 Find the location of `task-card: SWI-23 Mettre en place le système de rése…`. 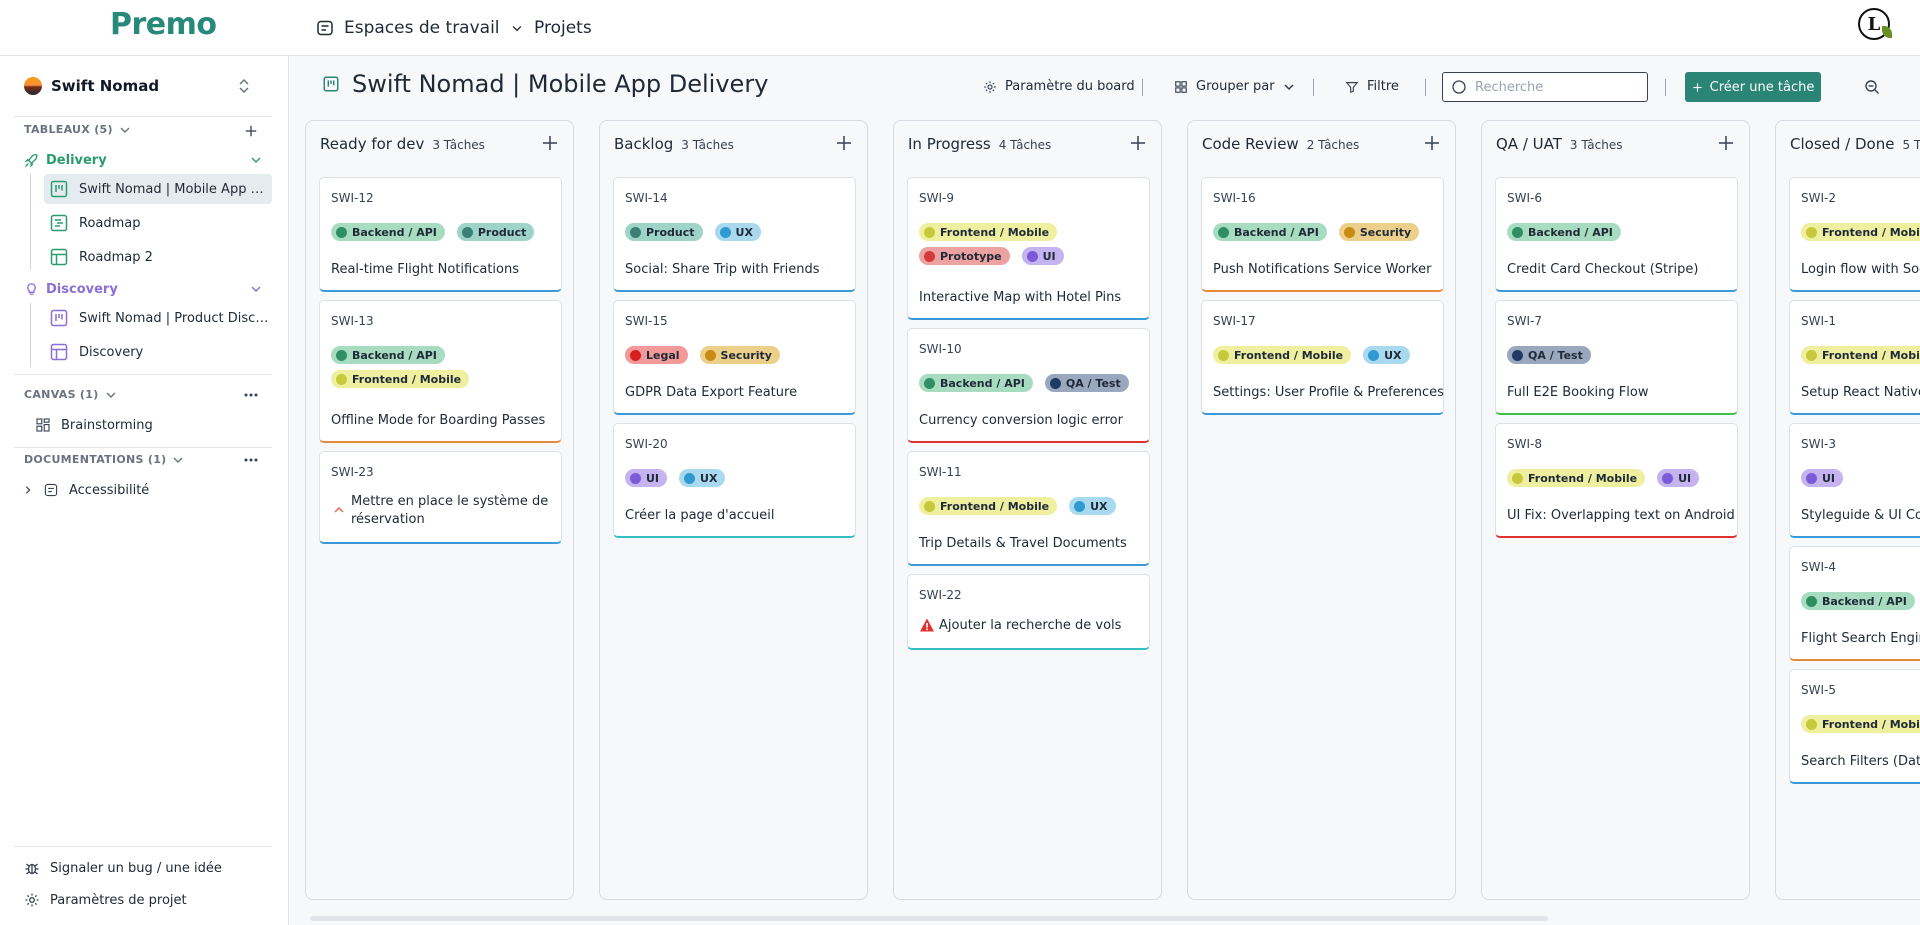

task-card: SWI-23 Mettre en place le système de rése… is located at coordinates (440, 497).